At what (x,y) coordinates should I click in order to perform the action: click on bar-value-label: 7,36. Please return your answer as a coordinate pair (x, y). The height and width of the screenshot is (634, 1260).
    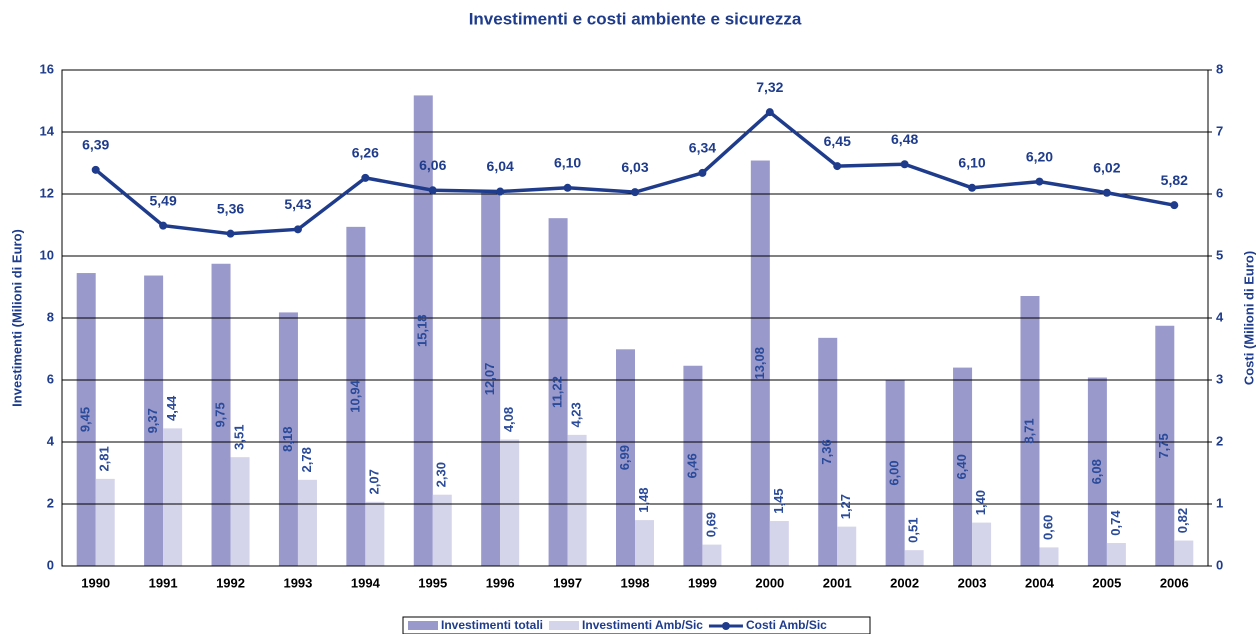
    Looking at the image, I should click on (826, 451).